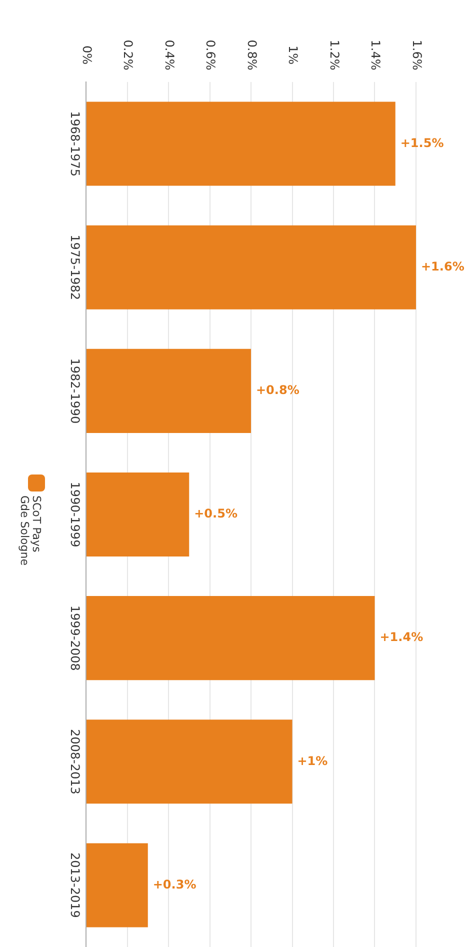  I want to click on data-label: +1%, so click(312, 761).